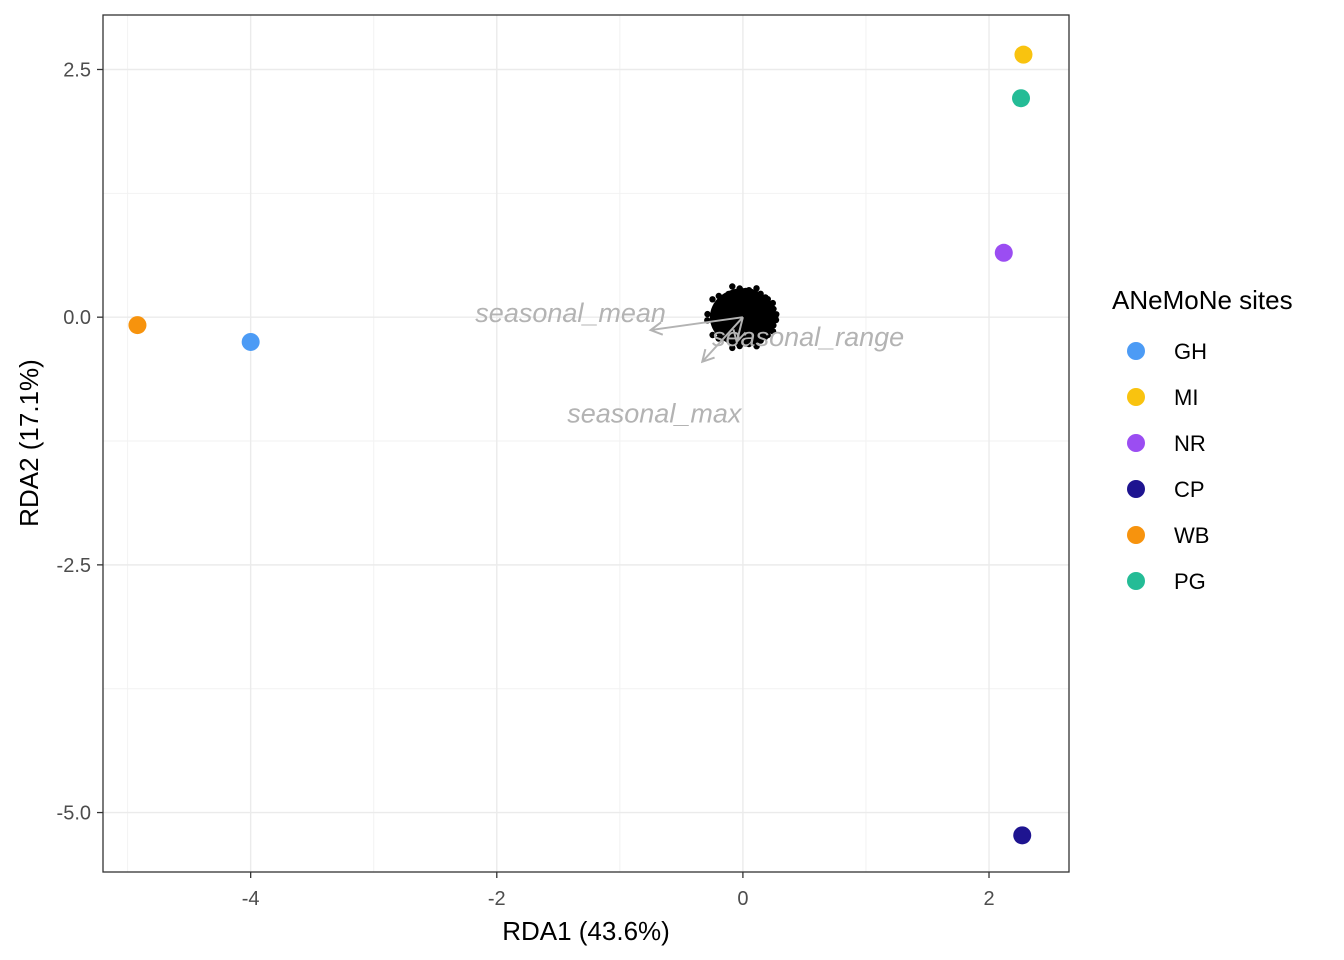 The image size is (1344, 960). Describe the element at coordinates (1189, 489) in the screenshot. I see `legend-label: CP` at that location.